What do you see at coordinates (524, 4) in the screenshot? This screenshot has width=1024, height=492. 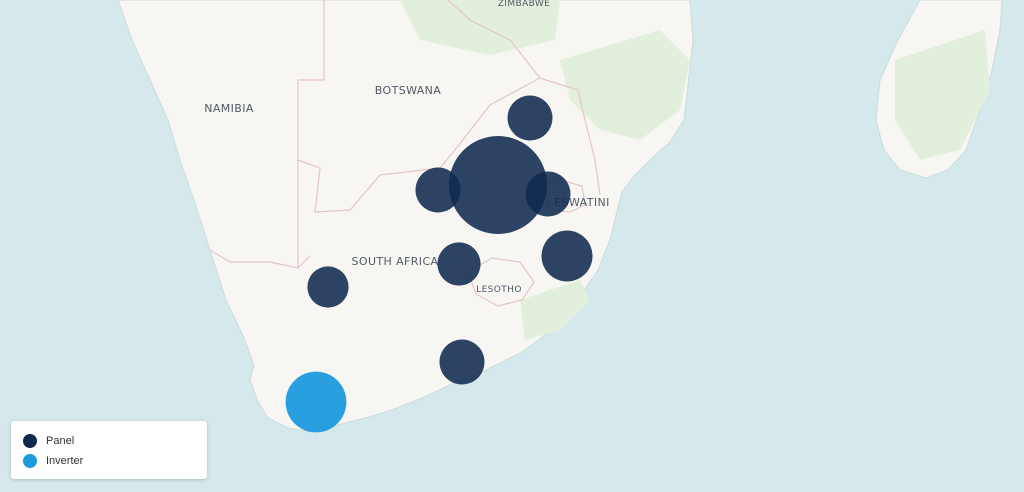 I see `zimbabwe-label: ZIMBABWE` at bounding box center [524, 4].